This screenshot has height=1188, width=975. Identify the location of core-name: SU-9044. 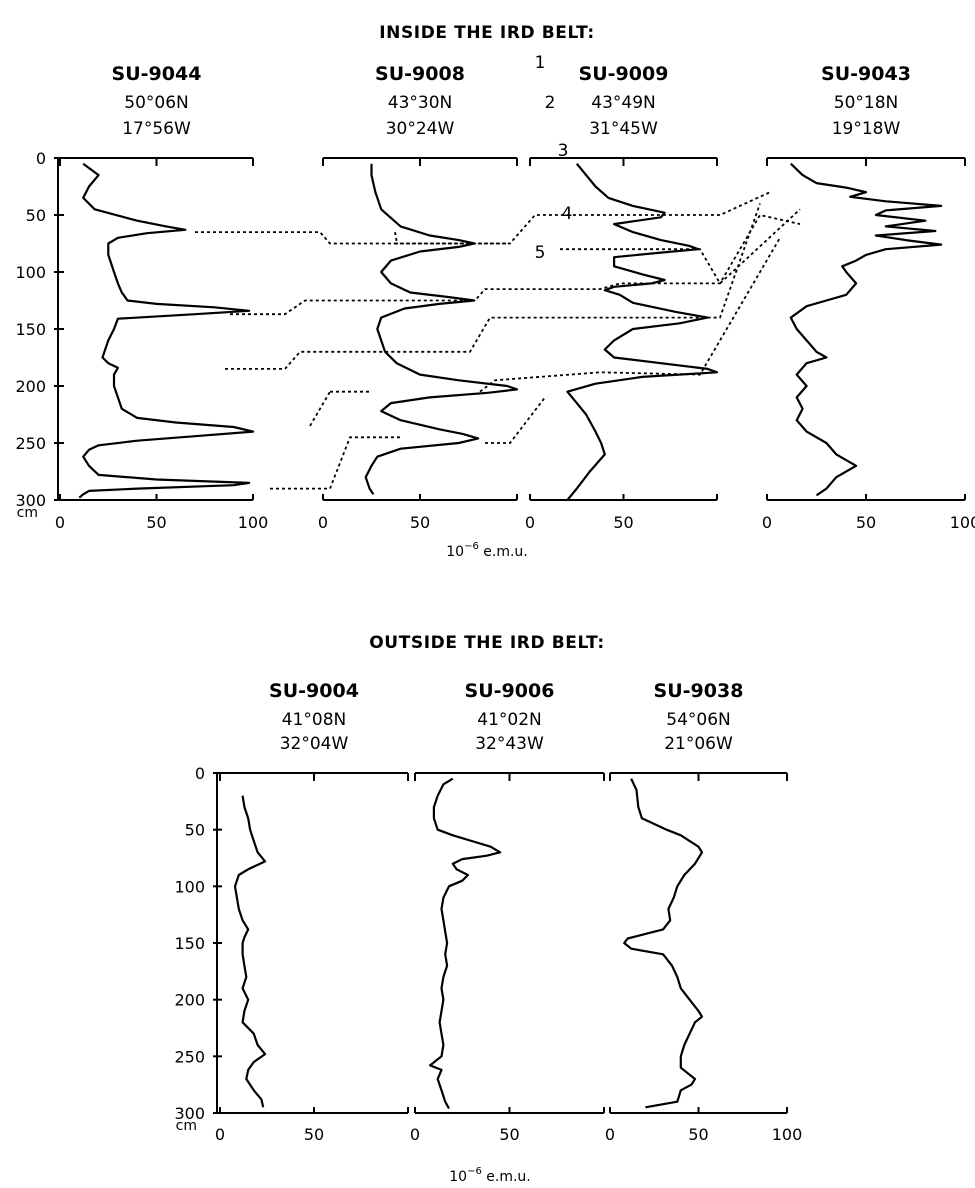
(157, 74).